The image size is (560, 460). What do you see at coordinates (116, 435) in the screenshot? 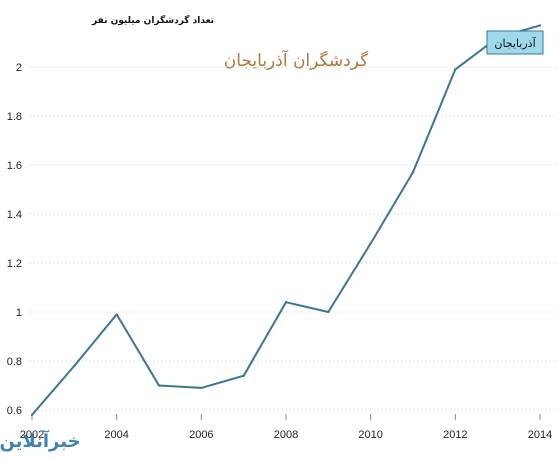
I see `x-tick-label: 2004` at bounding box center [116, 435].